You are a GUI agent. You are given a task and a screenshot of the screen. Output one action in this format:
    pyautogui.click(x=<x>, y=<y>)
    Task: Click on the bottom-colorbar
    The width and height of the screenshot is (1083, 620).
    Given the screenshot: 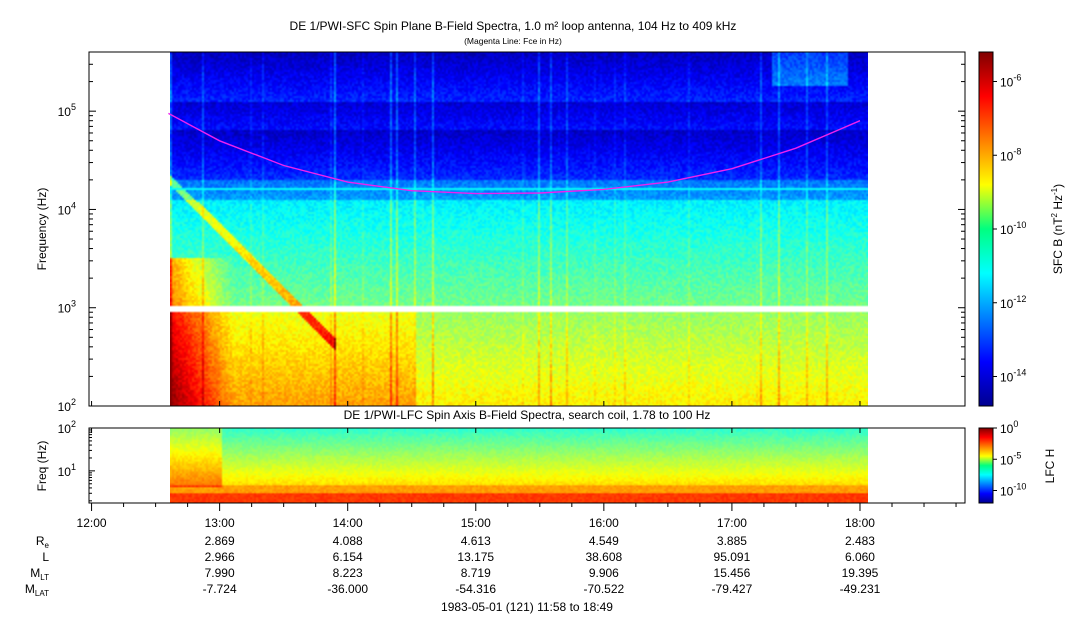 What is the action you would take?
    pyautogui.click(x=986, y=465)
    